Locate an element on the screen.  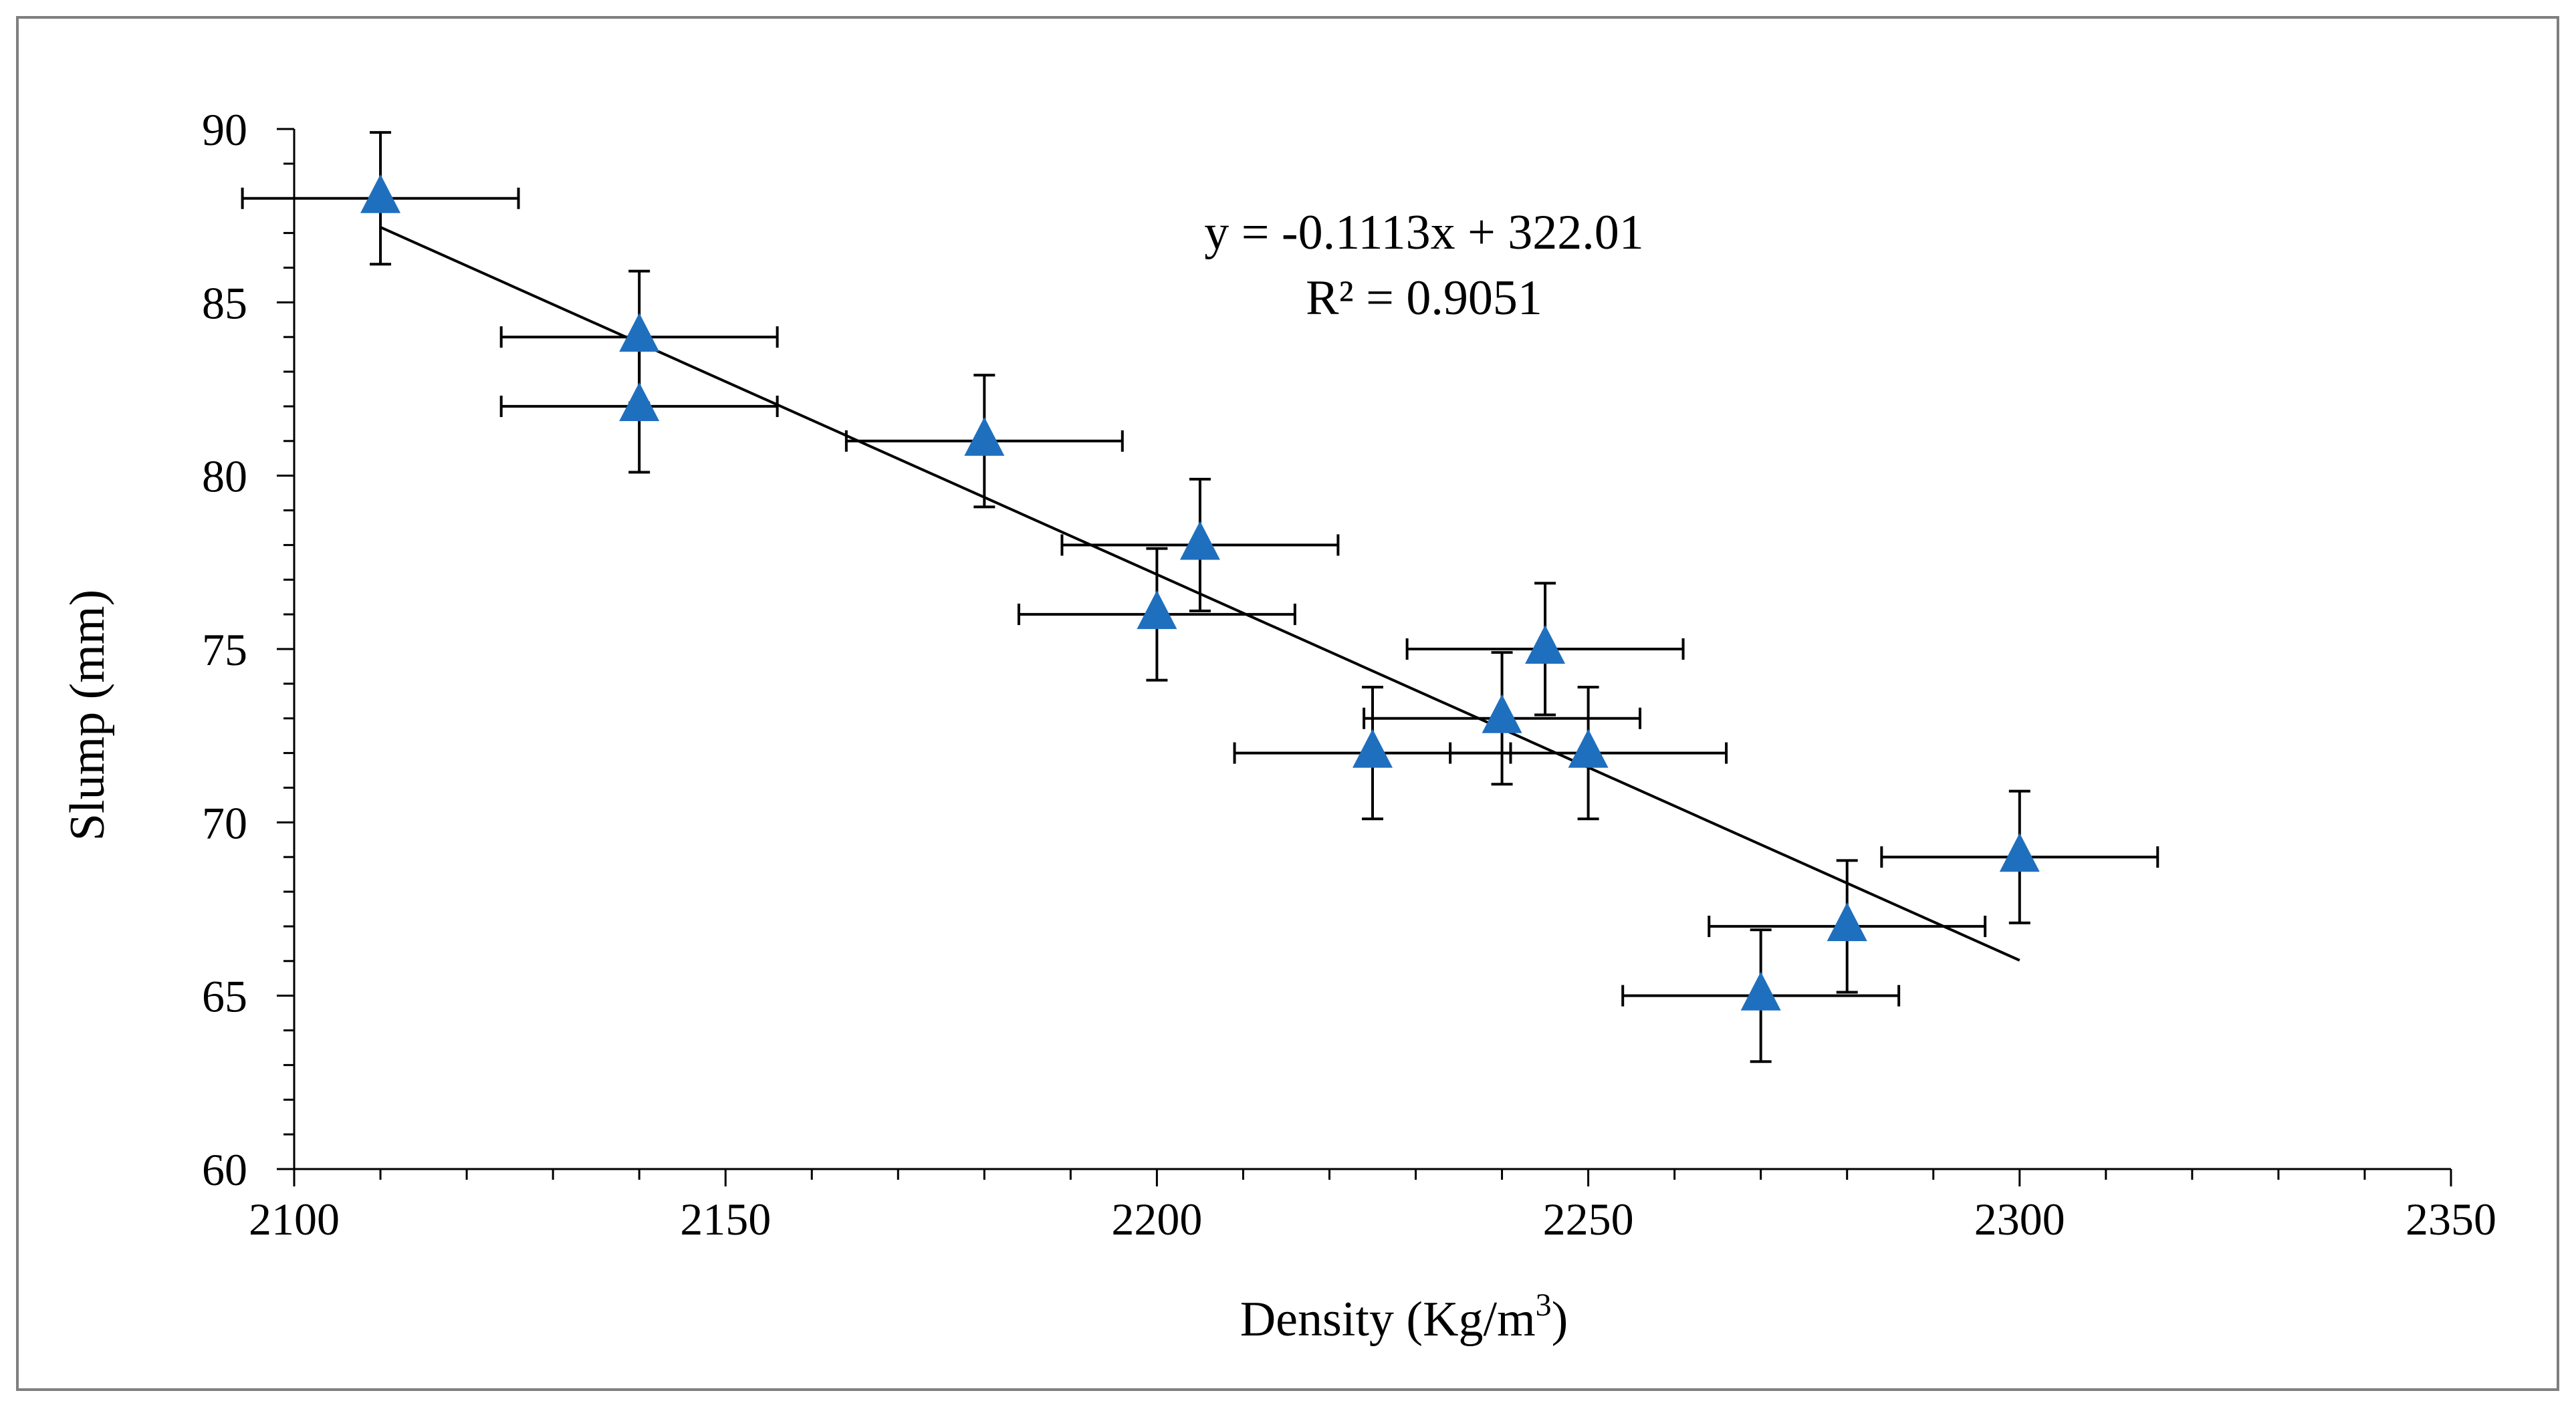
x-tick-label: 2200 is located at coordinates (1156, 1219).